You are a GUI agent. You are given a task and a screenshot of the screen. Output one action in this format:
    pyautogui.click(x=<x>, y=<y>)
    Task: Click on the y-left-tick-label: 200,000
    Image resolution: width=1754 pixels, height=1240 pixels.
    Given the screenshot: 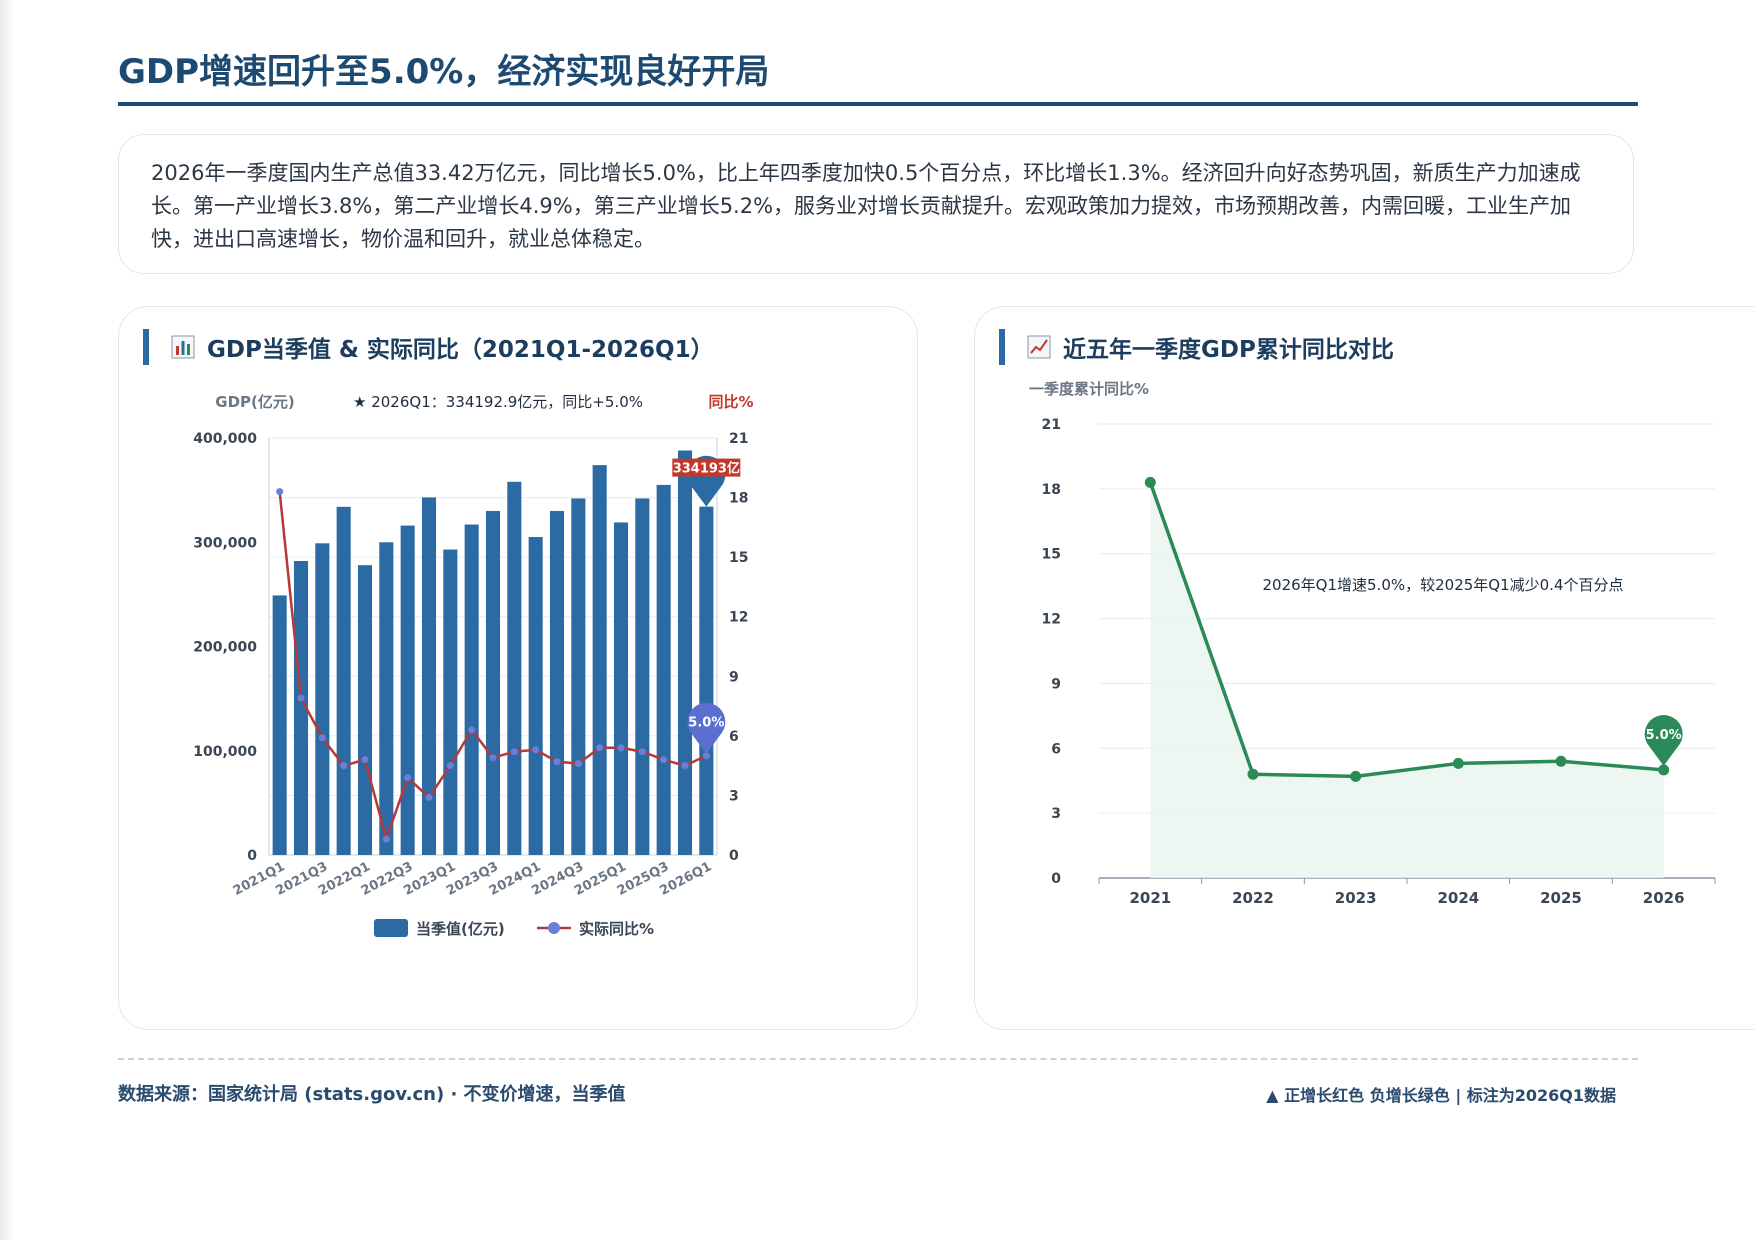 What is the action you would take?
    pyautogui.click(x=225, y=648)
    